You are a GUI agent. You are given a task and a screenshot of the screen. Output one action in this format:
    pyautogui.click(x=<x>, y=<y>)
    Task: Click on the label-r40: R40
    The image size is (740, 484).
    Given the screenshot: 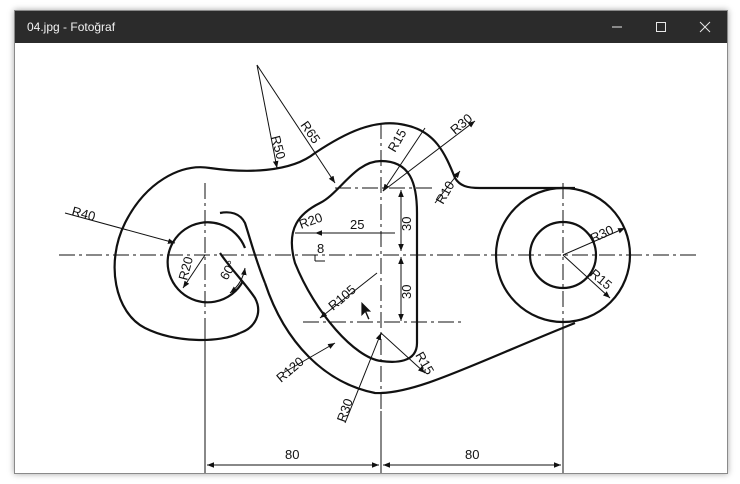 What is the action you would take?
    pyautogui.click(x=83, y=213)
    